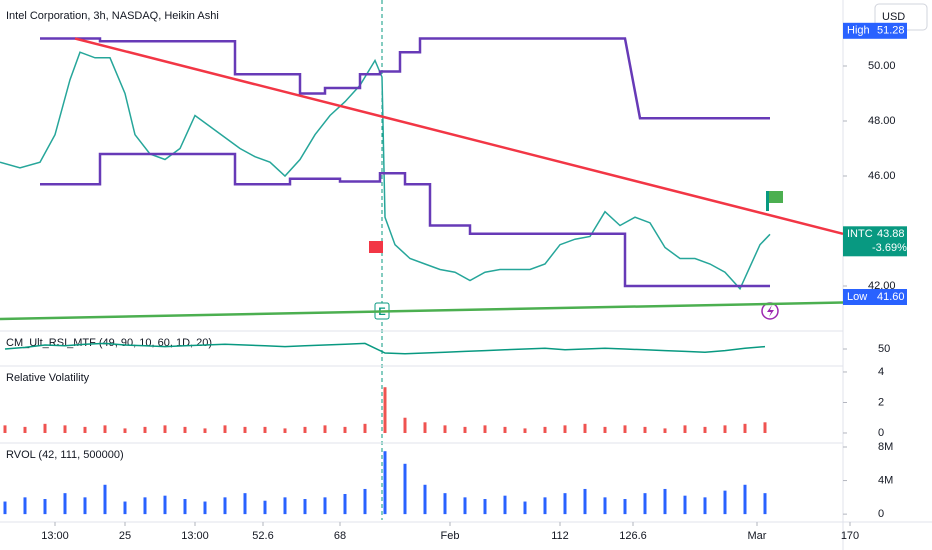 Image resolution: width=932 pixels, height=550 pixels. What do you see at coordinates (882, 176) in the screenshot?
I see `y-tick-label: 46.00` at bounding box center [882, 176].